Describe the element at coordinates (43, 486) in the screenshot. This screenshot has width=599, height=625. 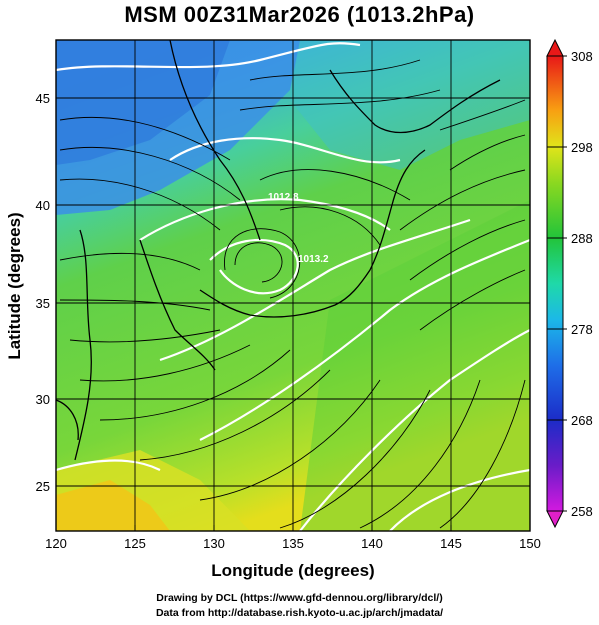
I see `y-tick-label: 25` at that location.